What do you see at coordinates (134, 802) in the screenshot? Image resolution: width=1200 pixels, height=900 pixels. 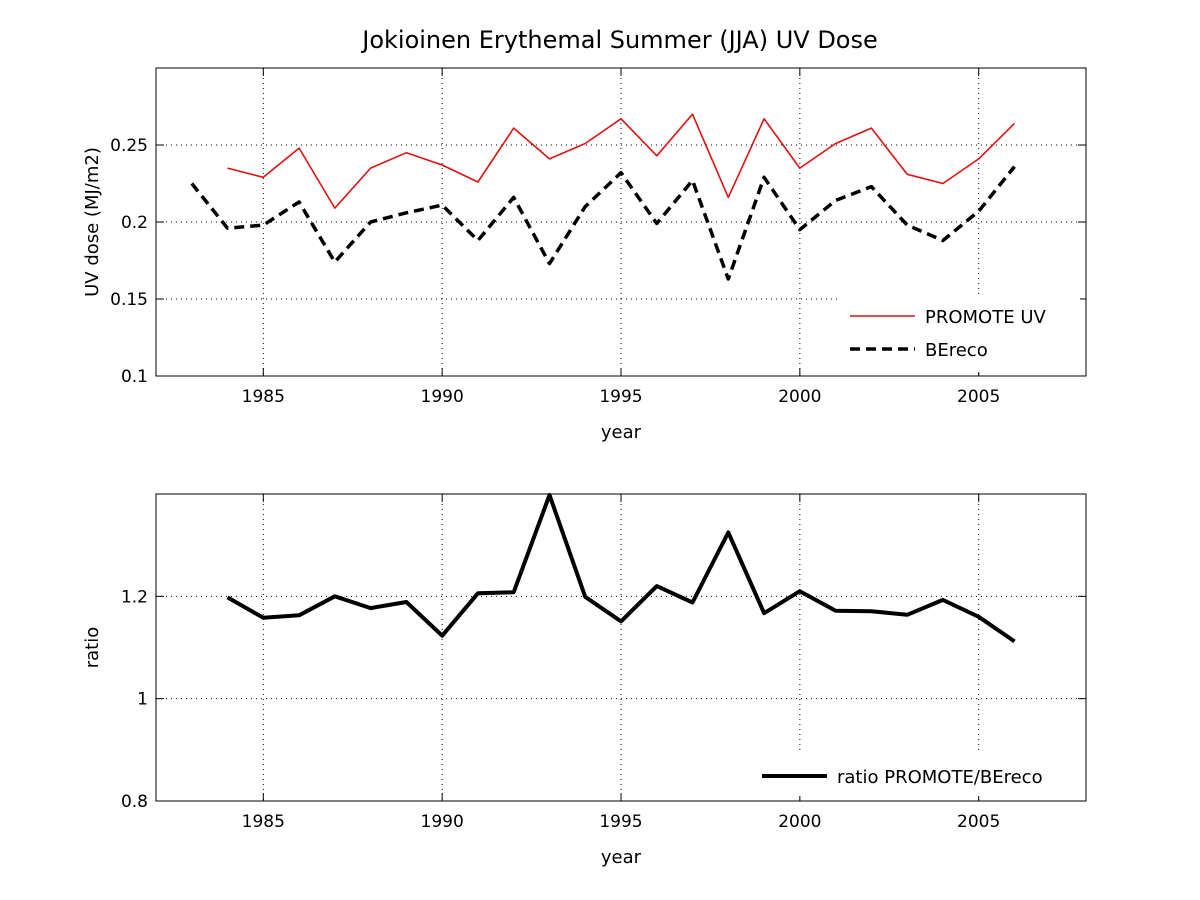 I see `y-tick-label: 0.8` at bounding box center [134, 802].